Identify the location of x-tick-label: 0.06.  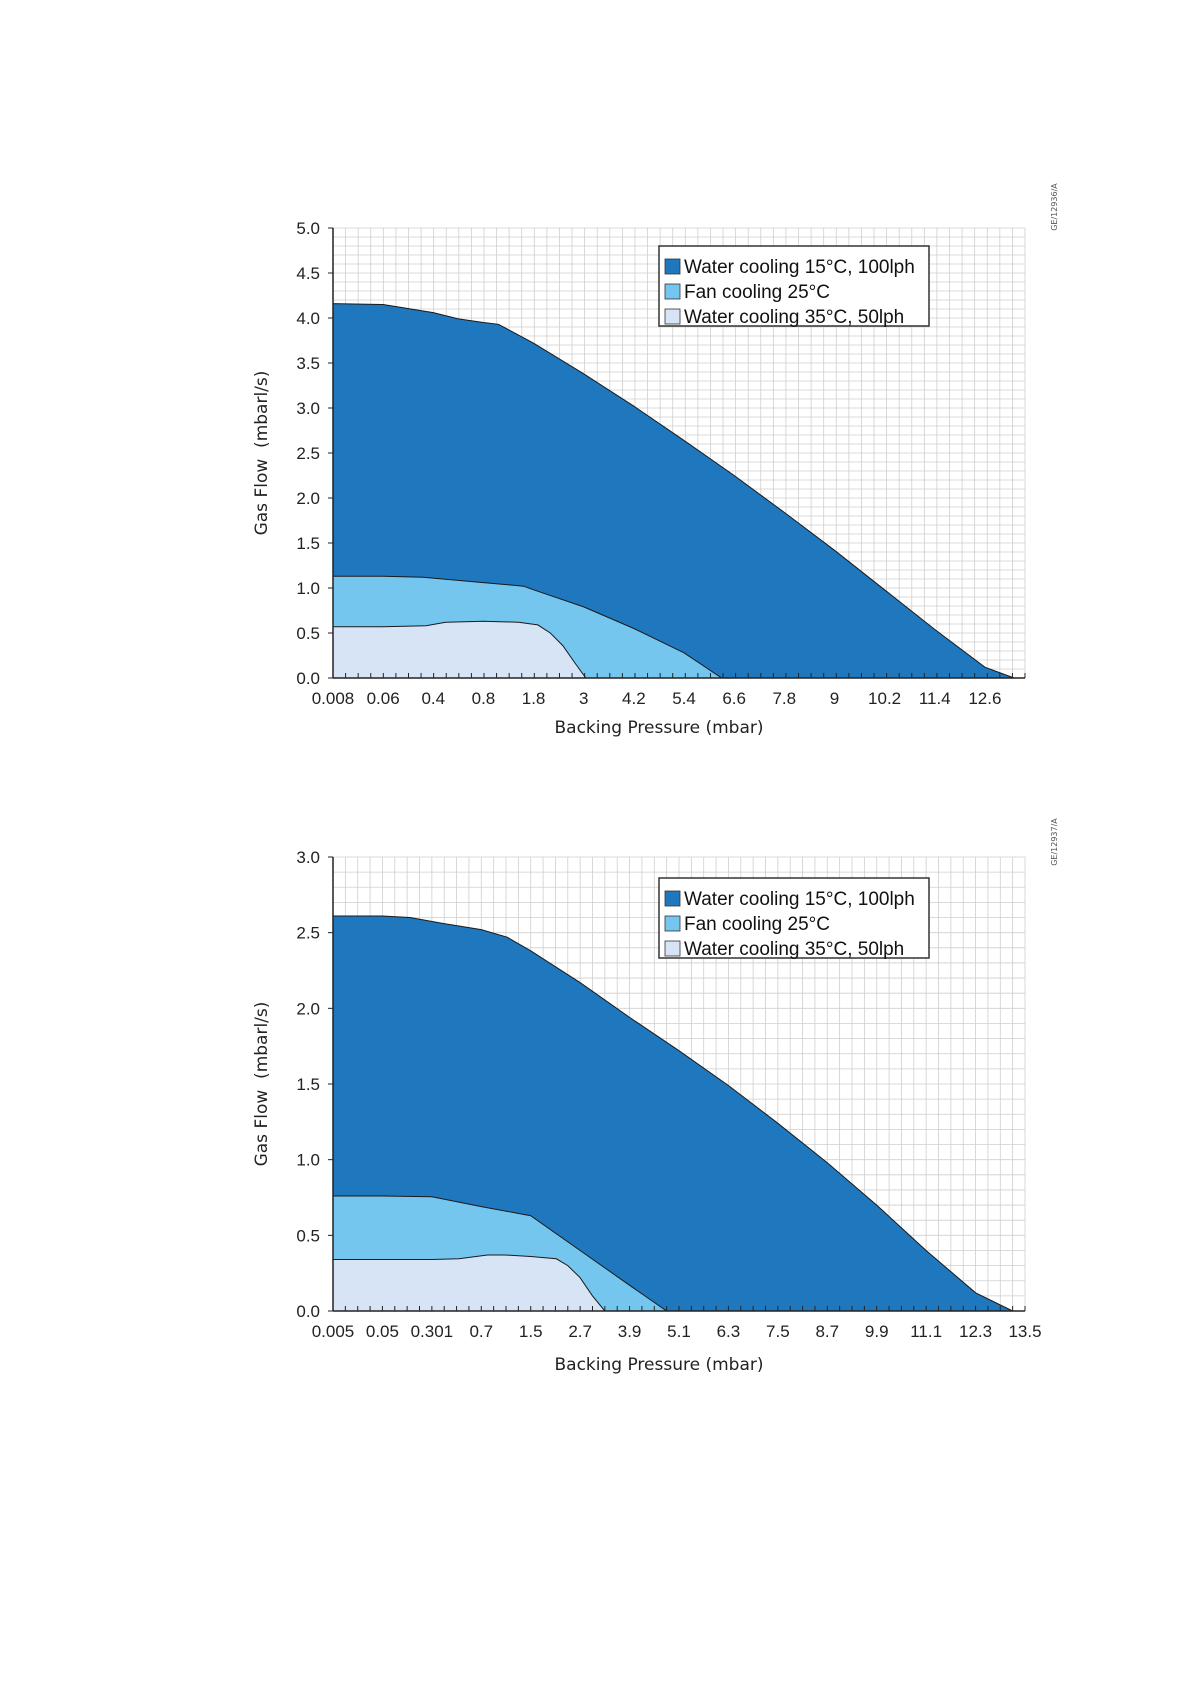
(383, 698).